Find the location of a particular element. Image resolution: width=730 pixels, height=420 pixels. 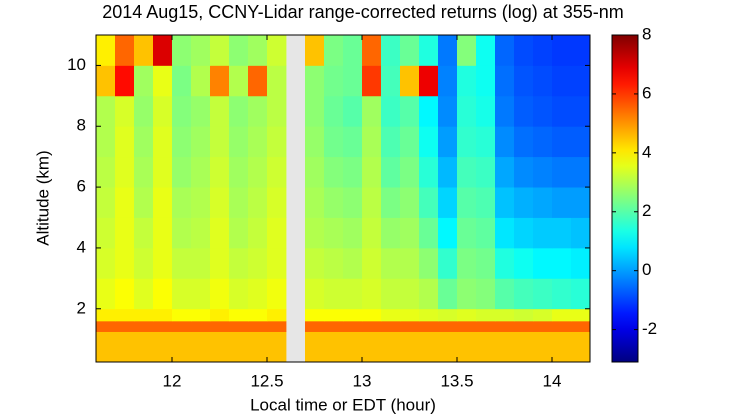

colorbar-tick-label: 2 is located at coordinates (646, 210).